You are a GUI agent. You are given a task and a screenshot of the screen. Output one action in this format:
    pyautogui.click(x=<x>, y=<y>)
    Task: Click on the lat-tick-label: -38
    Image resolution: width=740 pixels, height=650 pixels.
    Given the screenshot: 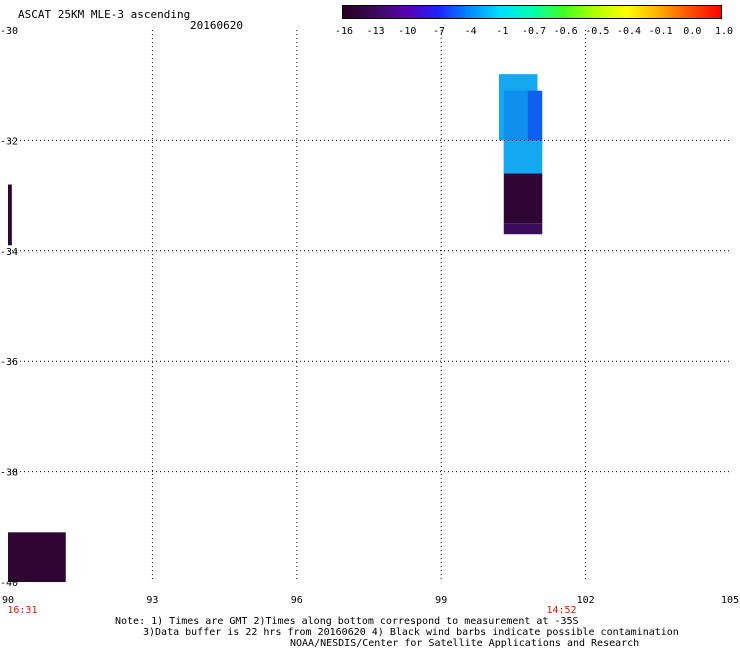 What is the action you would take?
    pyautogui.click(x=9, y=473)
    